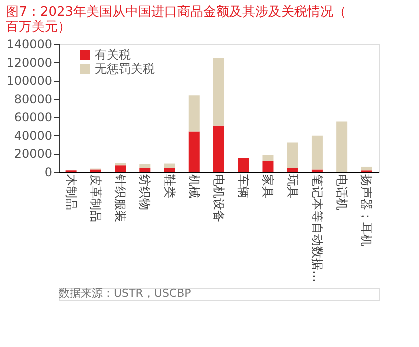 This screenshot has width=419, height=347. I want to click on legend-label: 有关税, so click(113, 55).